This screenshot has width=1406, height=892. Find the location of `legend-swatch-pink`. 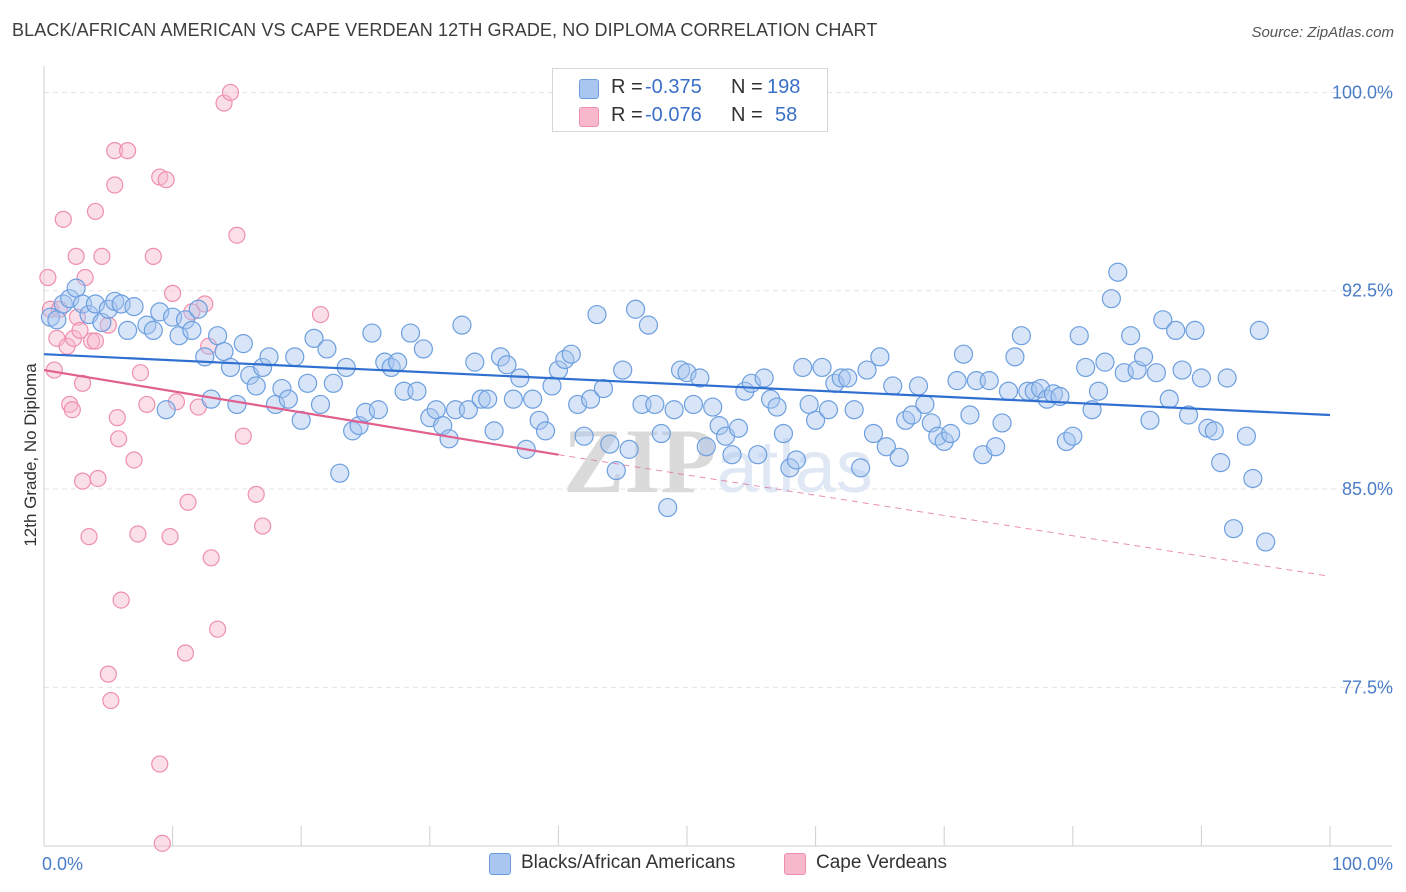

legend-swatch-pink is located at coordinates (589, 117).